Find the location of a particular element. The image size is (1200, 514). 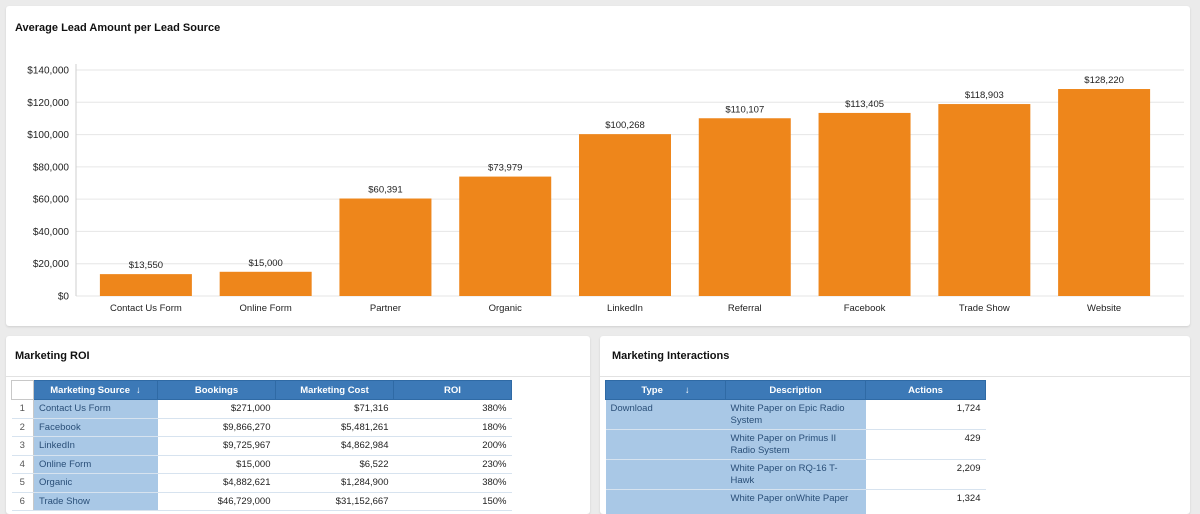

col-header-marketing-source: Marketing Source ↓ is located at coordinates (95, 390).